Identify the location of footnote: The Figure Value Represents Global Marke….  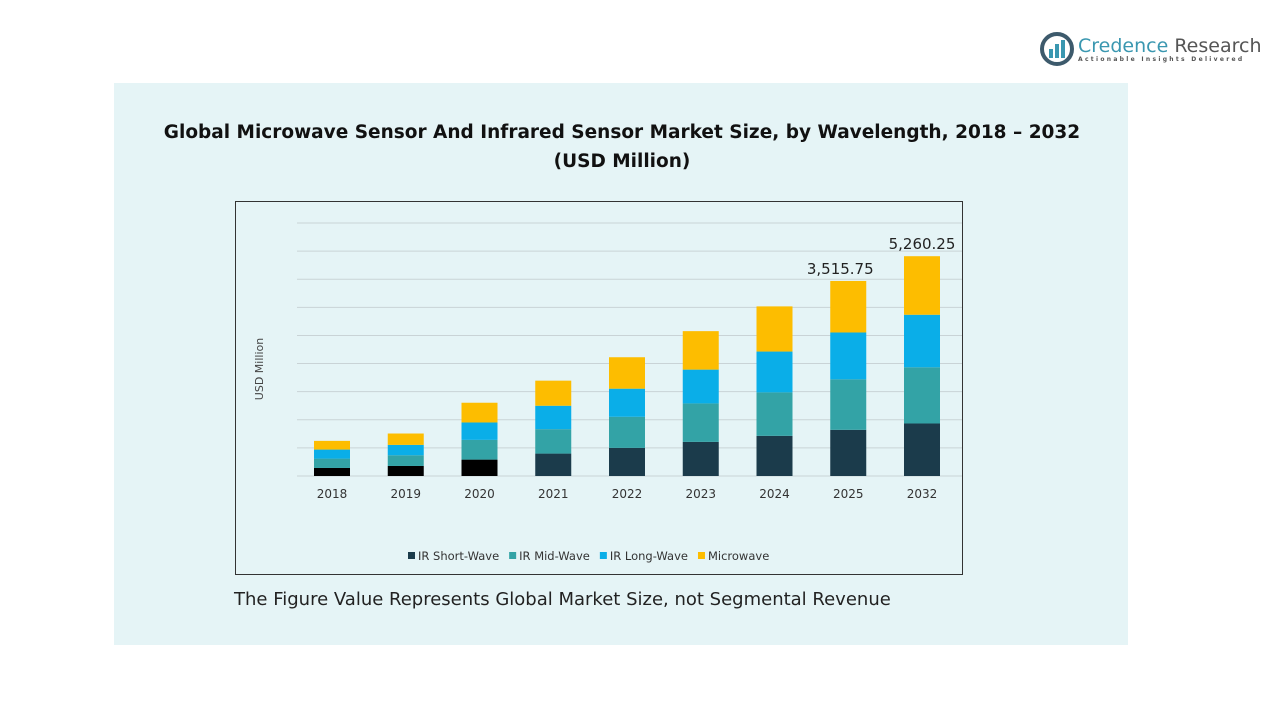
(562, 599).